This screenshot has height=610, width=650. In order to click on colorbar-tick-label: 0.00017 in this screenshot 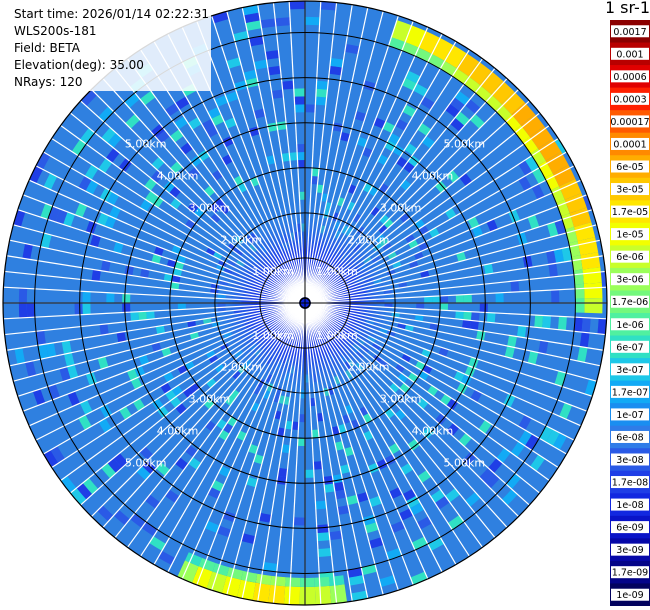, I will do `click(629, 122)`.